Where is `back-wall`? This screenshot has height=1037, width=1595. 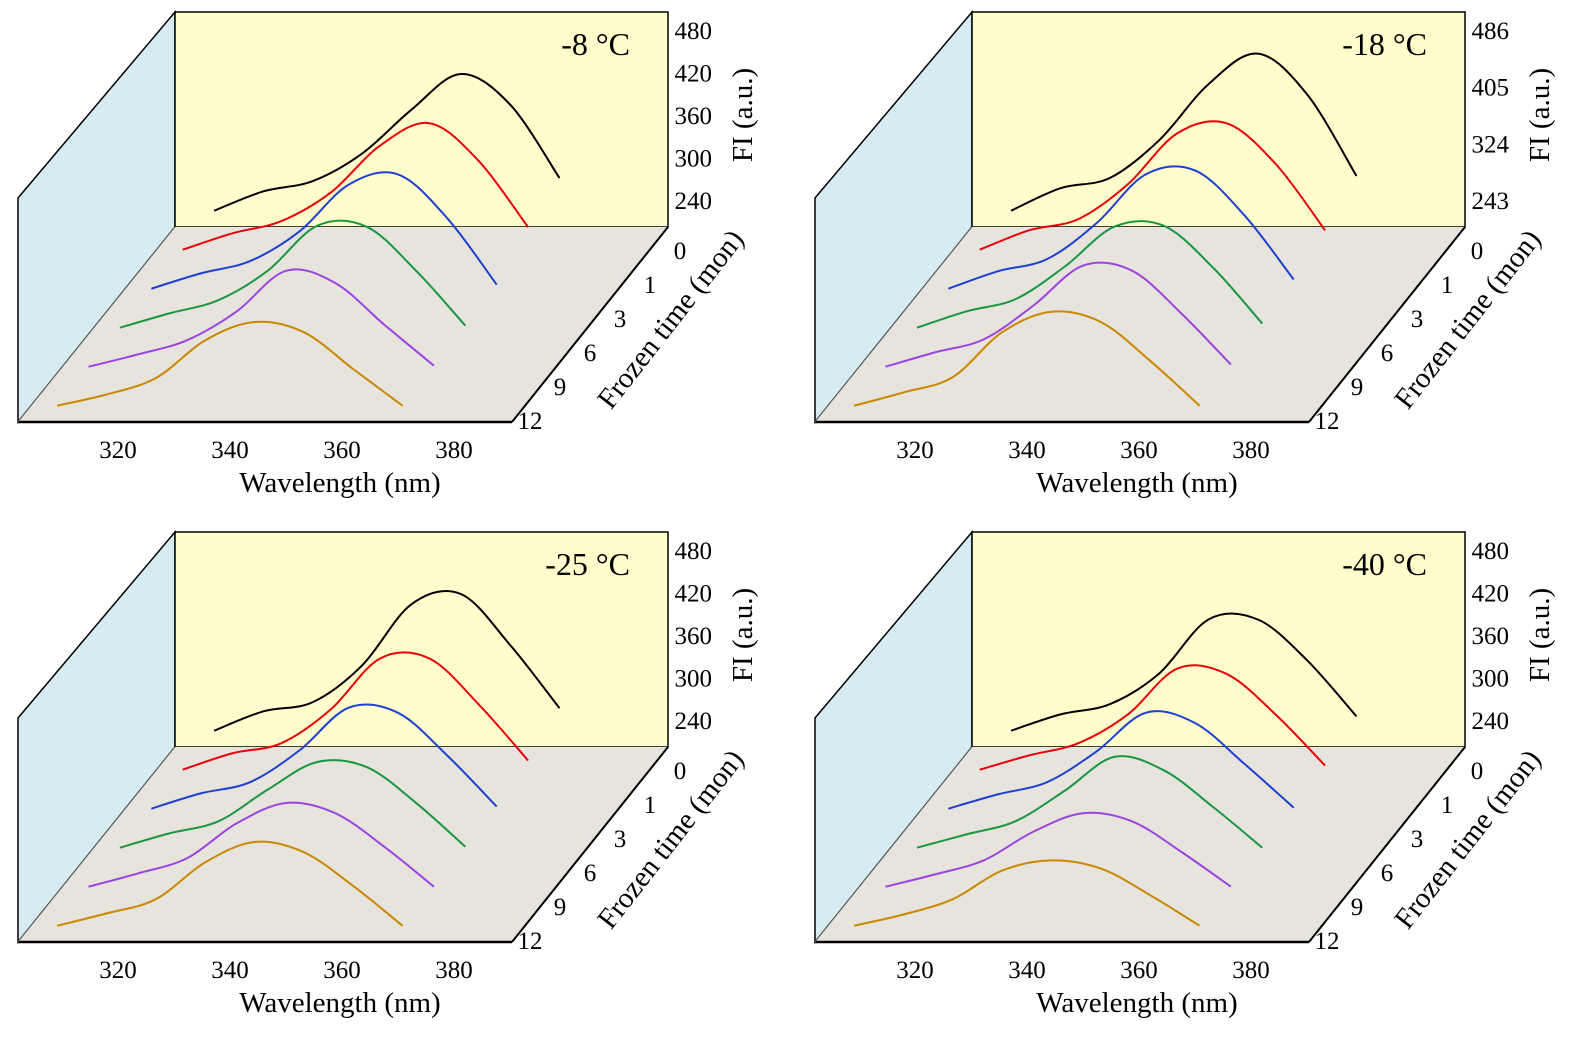 back-wall is located at coordinates (421, 639).